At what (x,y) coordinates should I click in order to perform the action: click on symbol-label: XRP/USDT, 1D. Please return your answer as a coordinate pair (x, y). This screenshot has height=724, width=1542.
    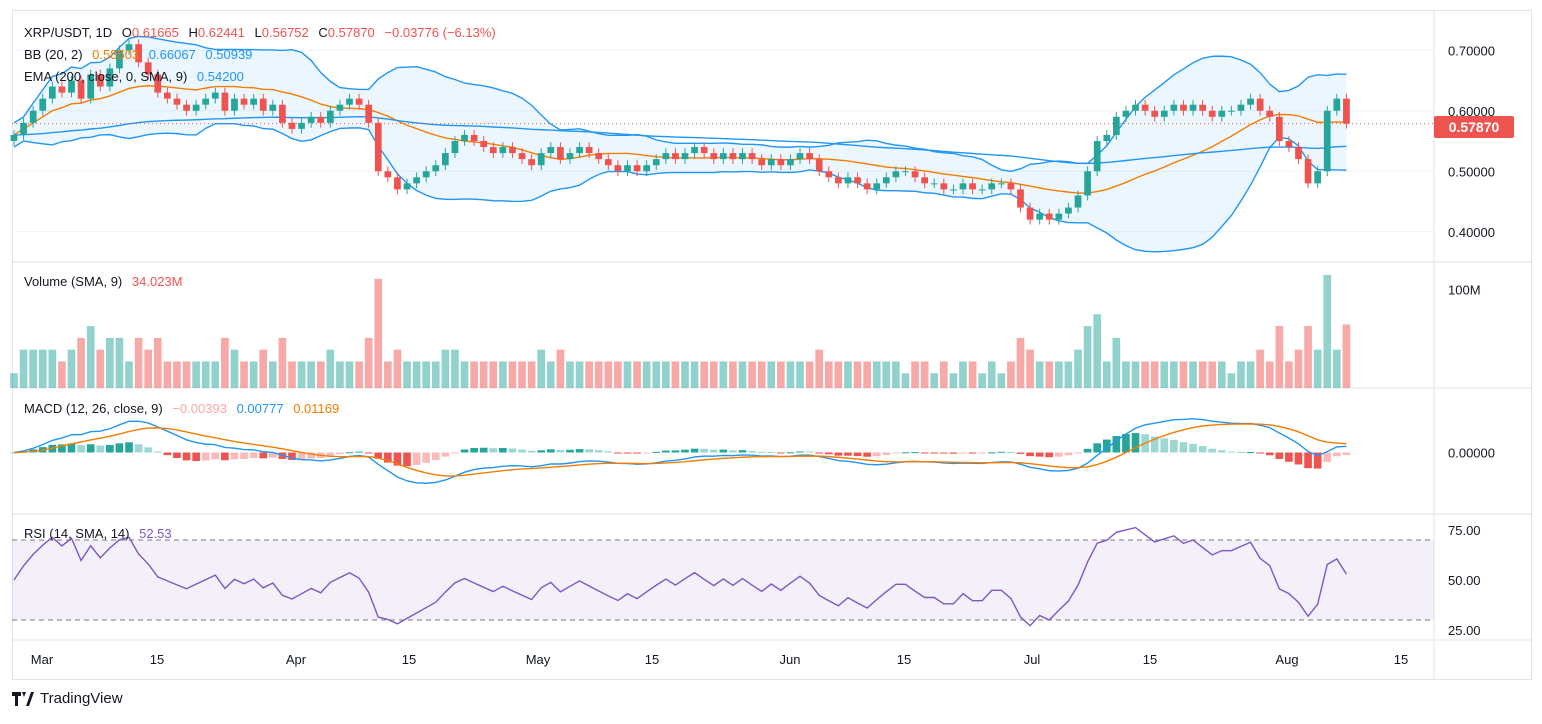
    Looking at the image, I should click on (68, 32).